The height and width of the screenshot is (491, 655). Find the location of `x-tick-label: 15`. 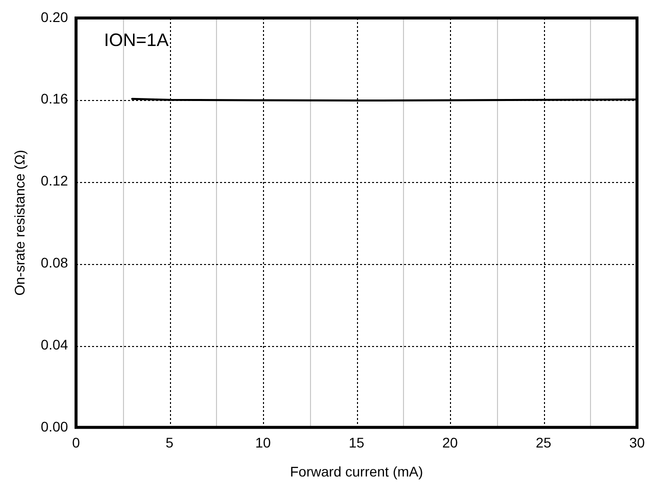

x-tick-label: 15 is located at coordinates (356, 442).